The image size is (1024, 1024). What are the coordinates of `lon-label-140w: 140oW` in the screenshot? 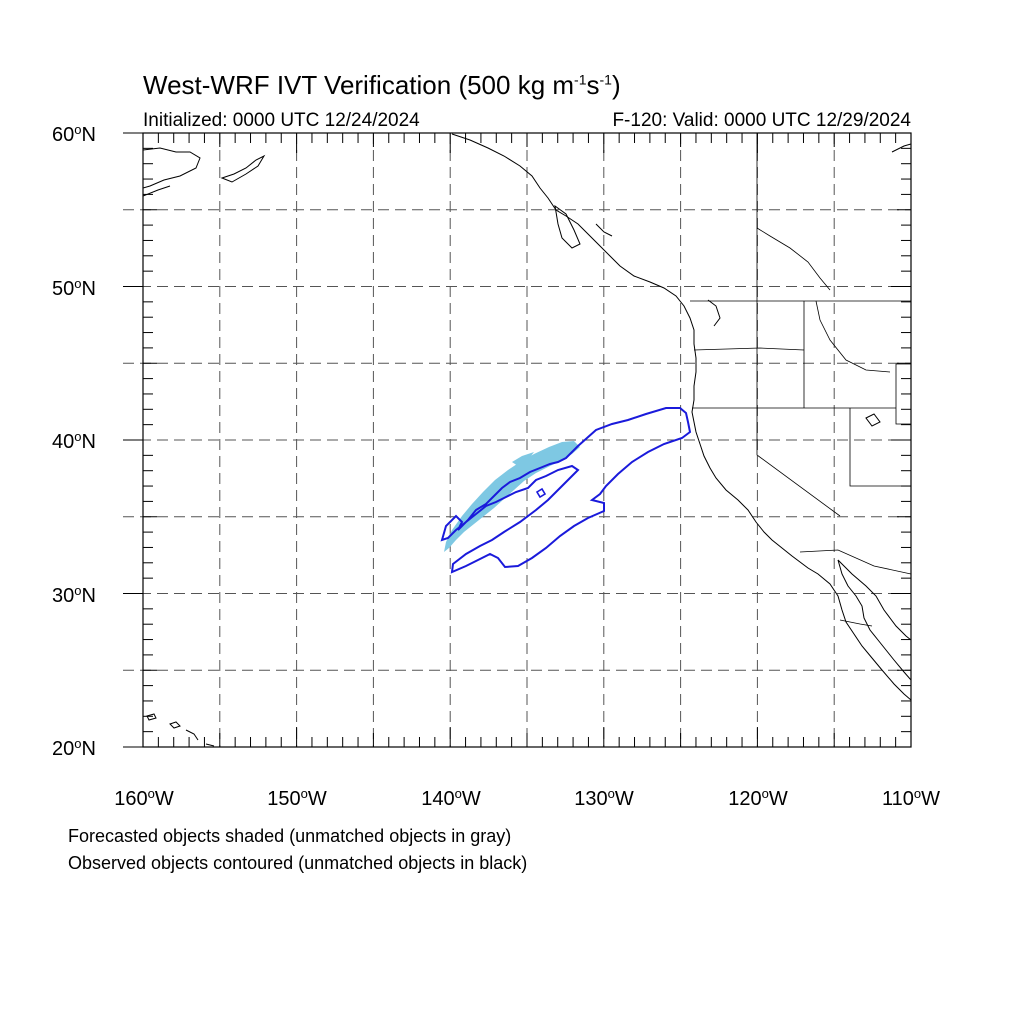 It's located at (451, 798).